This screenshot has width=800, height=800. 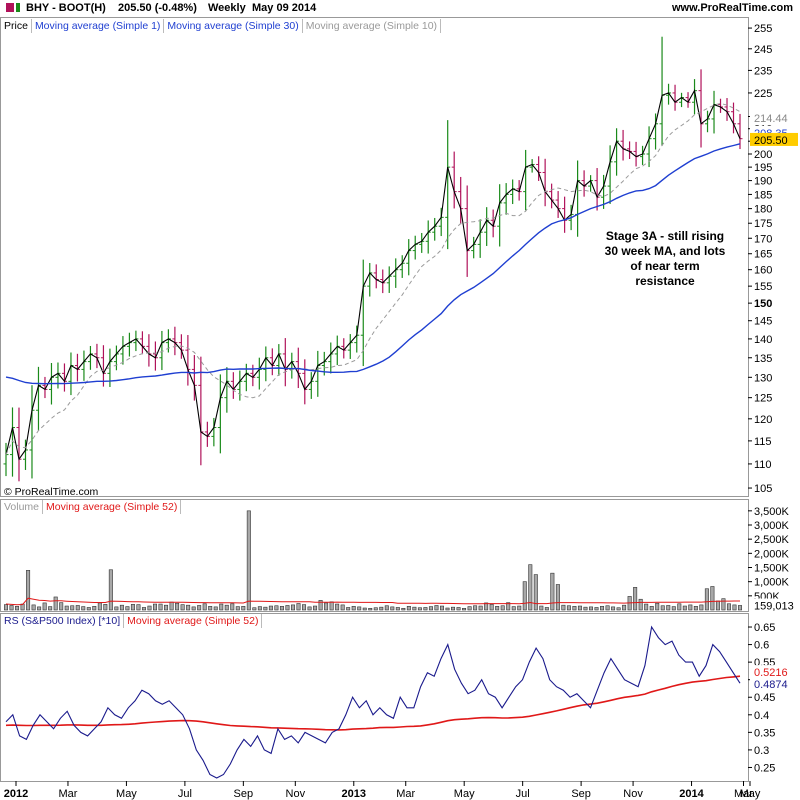 What do you see at coordinates (763, 255) in the screenshot?
I see `price-tick-label: 165` at bounding box center [763, 255].